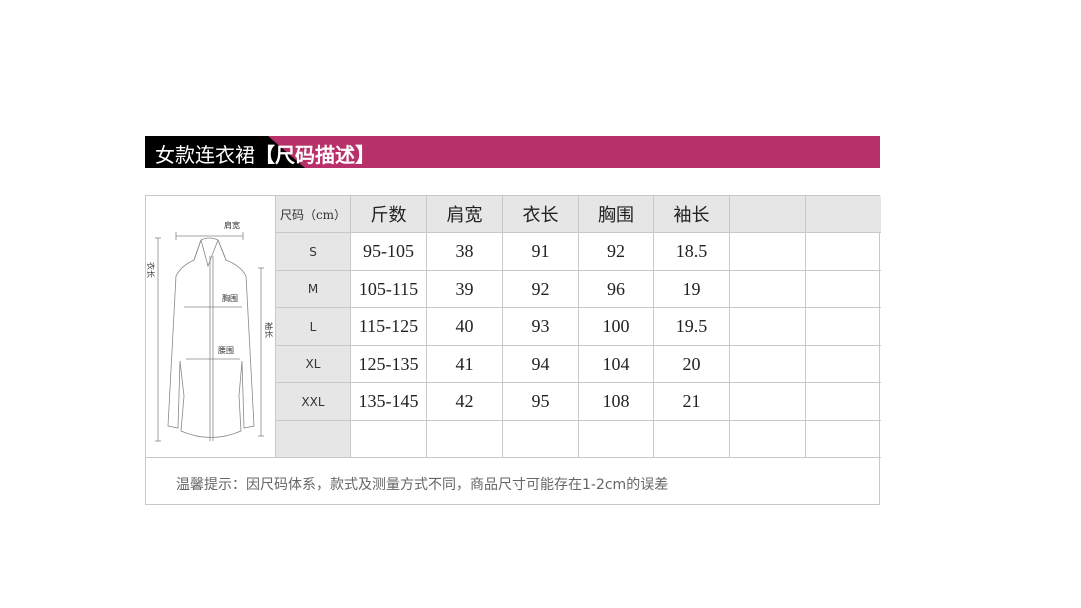  I want to click on label-chest: 胸围, so click(230, 298).